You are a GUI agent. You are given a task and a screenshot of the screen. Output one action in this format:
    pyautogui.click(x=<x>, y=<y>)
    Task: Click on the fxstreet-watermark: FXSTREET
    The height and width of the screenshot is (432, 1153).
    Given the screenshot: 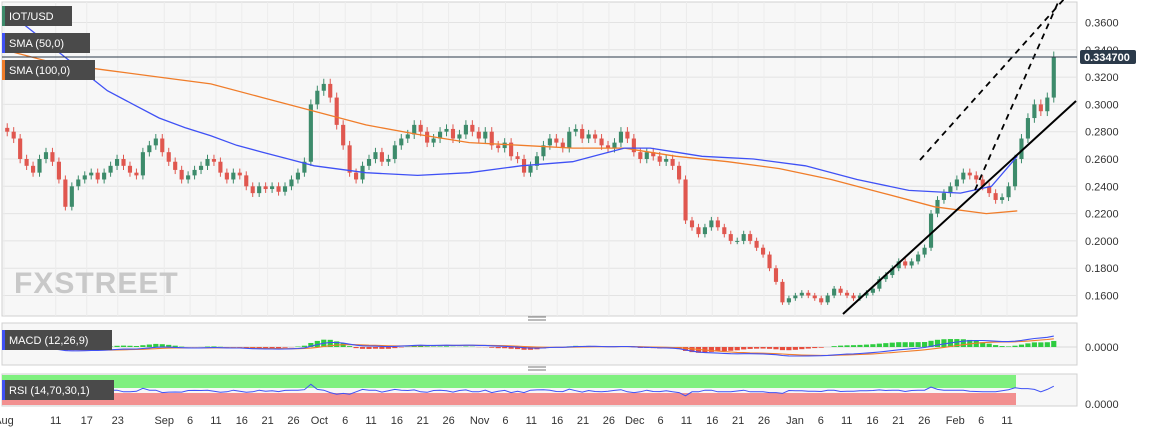 What is the action you would take?
    pyautogui.click(x=96, y=283)
    